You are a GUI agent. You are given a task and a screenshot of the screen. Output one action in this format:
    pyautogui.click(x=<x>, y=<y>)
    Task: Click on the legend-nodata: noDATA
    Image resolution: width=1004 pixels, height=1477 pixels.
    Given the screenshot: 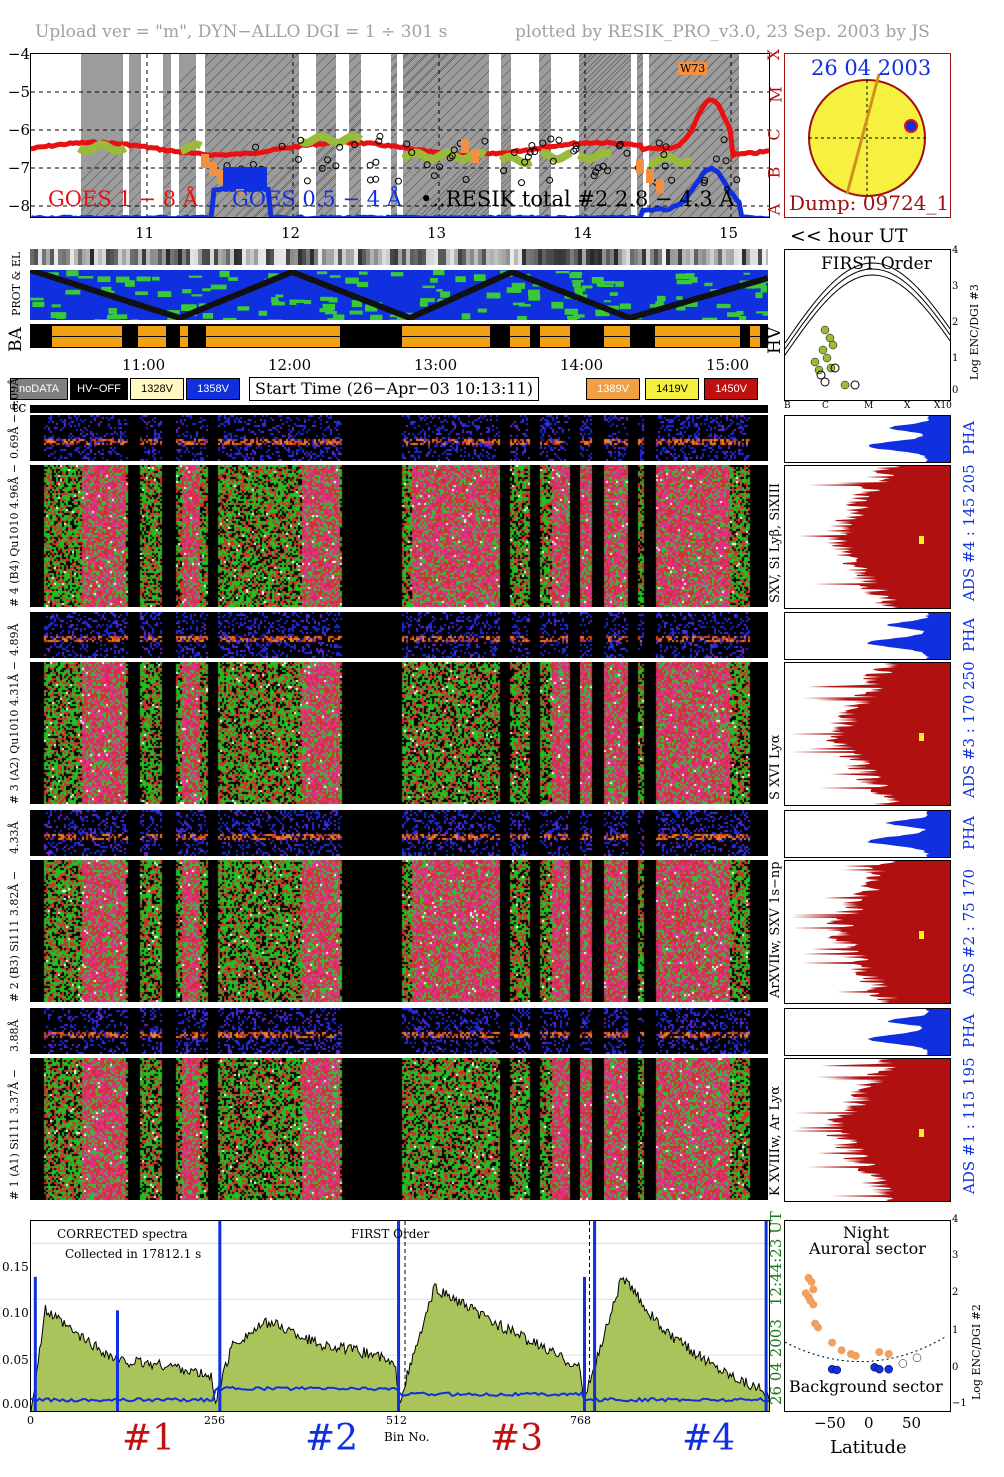 What is the action you would take?
    pyautogui.click(x=39, y=389)
    